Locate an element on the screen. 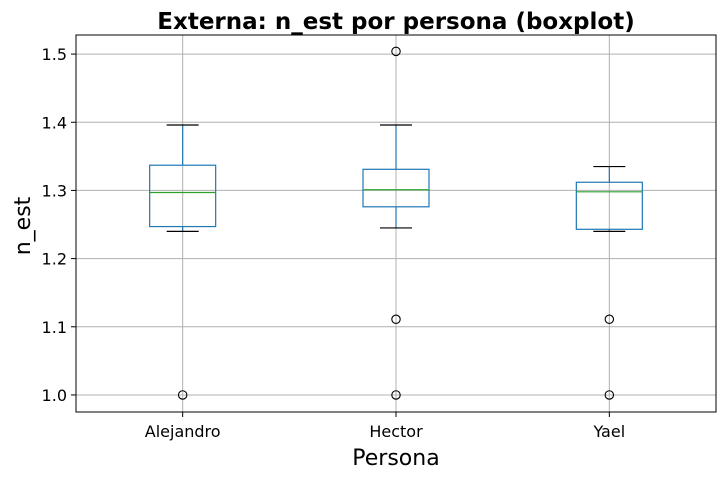 The width and height of the screenshot is (725, 479). box-yael is located at coordinates (609, 282).